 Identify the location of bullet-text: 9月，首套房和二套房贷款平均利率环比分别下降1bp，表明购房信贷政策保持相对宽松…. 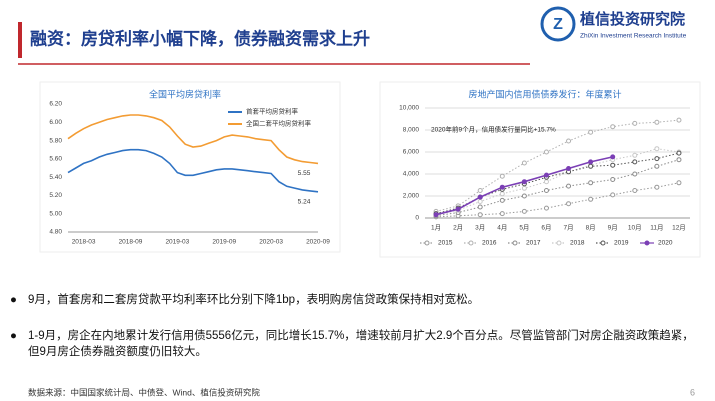
(254, 300).